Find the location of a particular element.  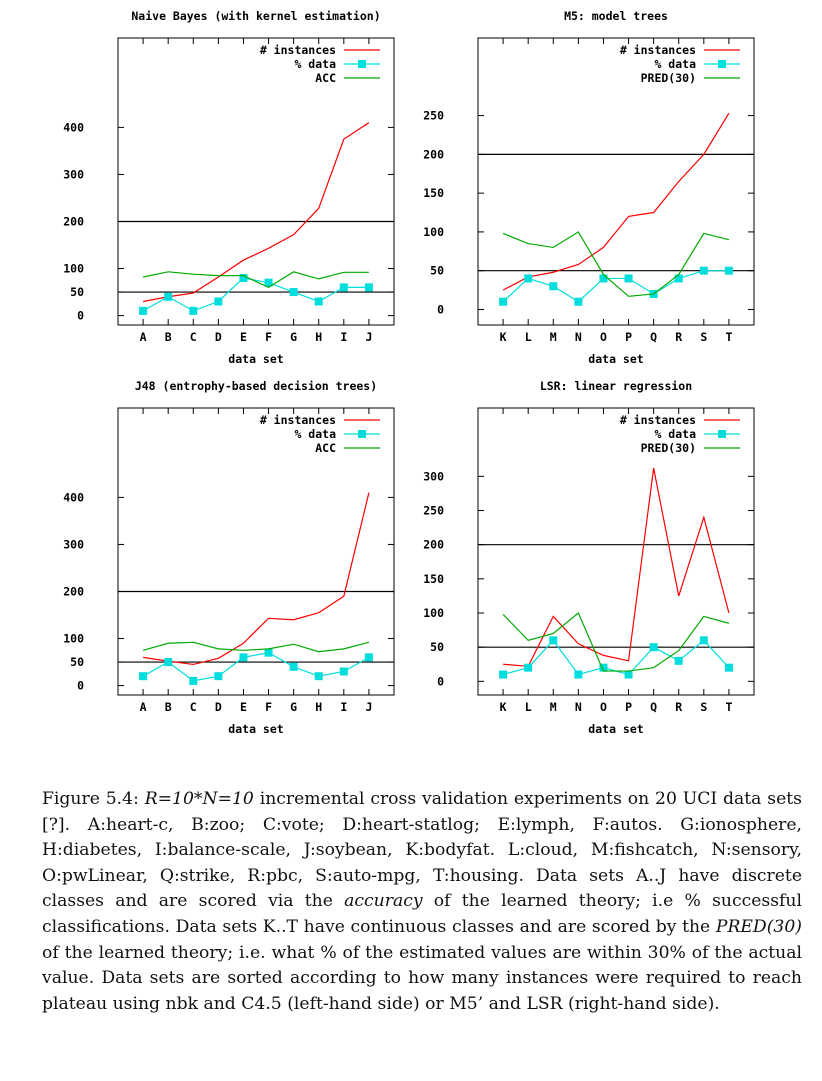

x-tick-label: L is located at coordinates (528, 337).